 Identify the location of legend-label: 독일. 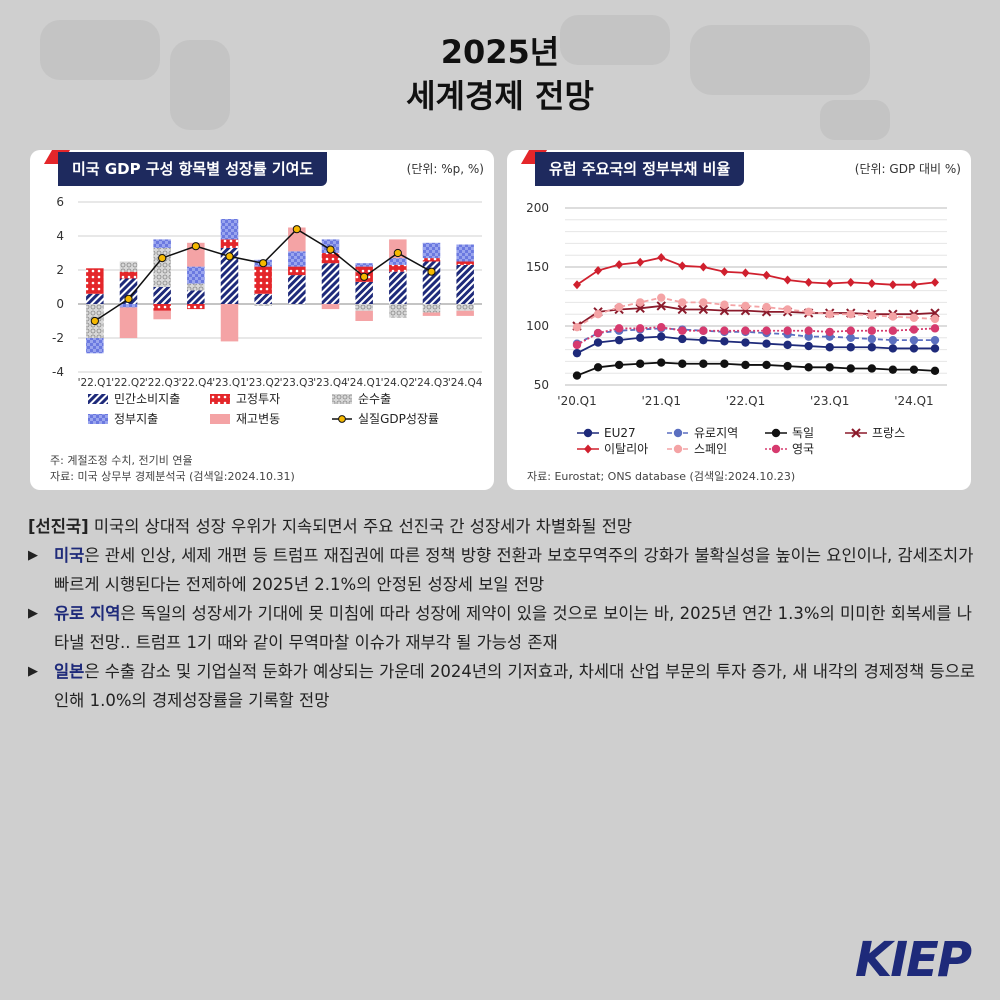
(803, 433).